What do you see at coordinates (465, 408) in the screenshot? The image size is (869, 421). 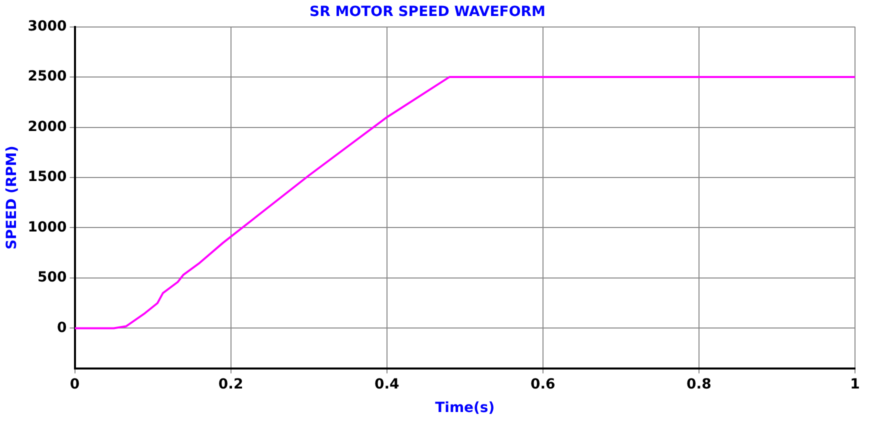 I see `x-axis-title: Time(s)` at bounding box center [465, 408].